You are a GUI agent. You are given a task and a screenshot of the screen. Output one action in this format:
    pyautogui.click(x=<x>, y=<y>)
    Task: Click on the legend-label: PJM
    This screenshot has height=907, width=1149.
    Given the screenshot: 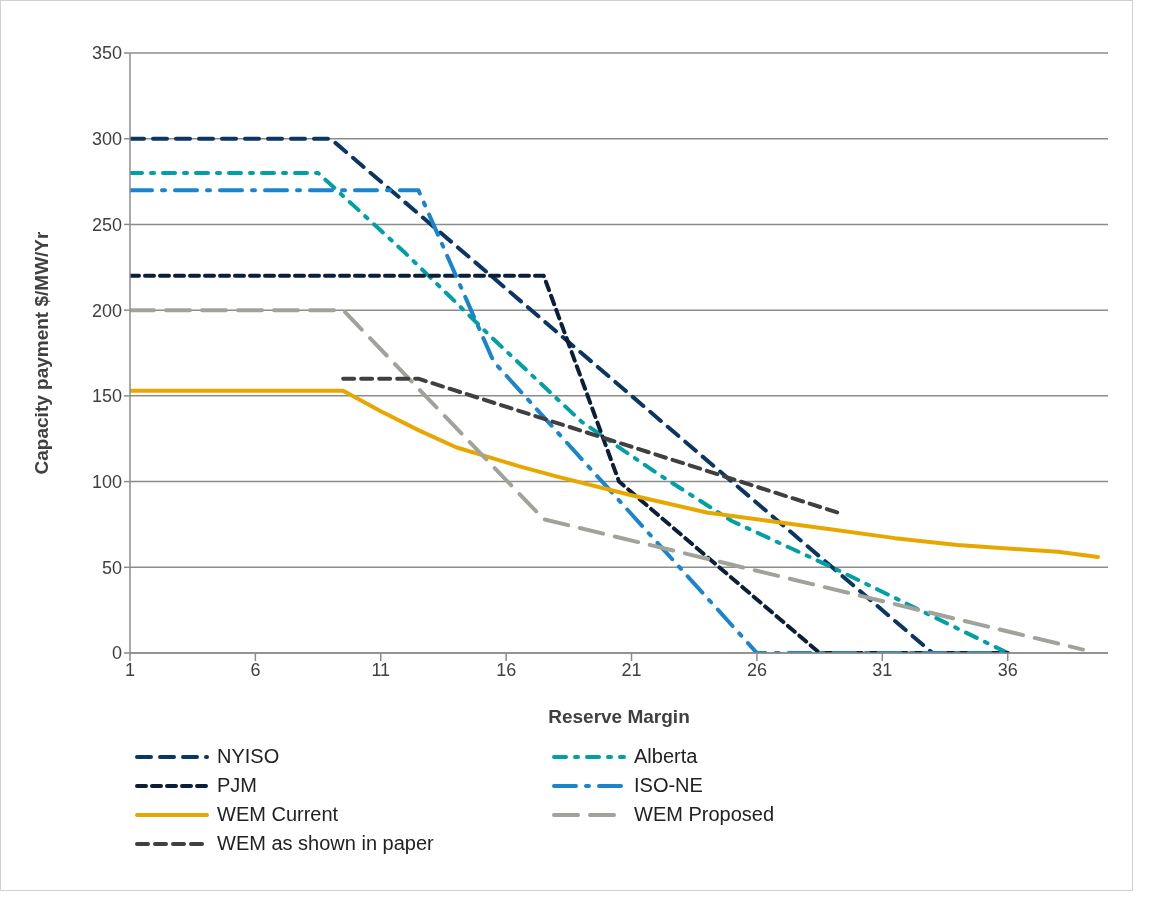 What is the action you would take?
    pyautogui.click(x=237, y=785)
    